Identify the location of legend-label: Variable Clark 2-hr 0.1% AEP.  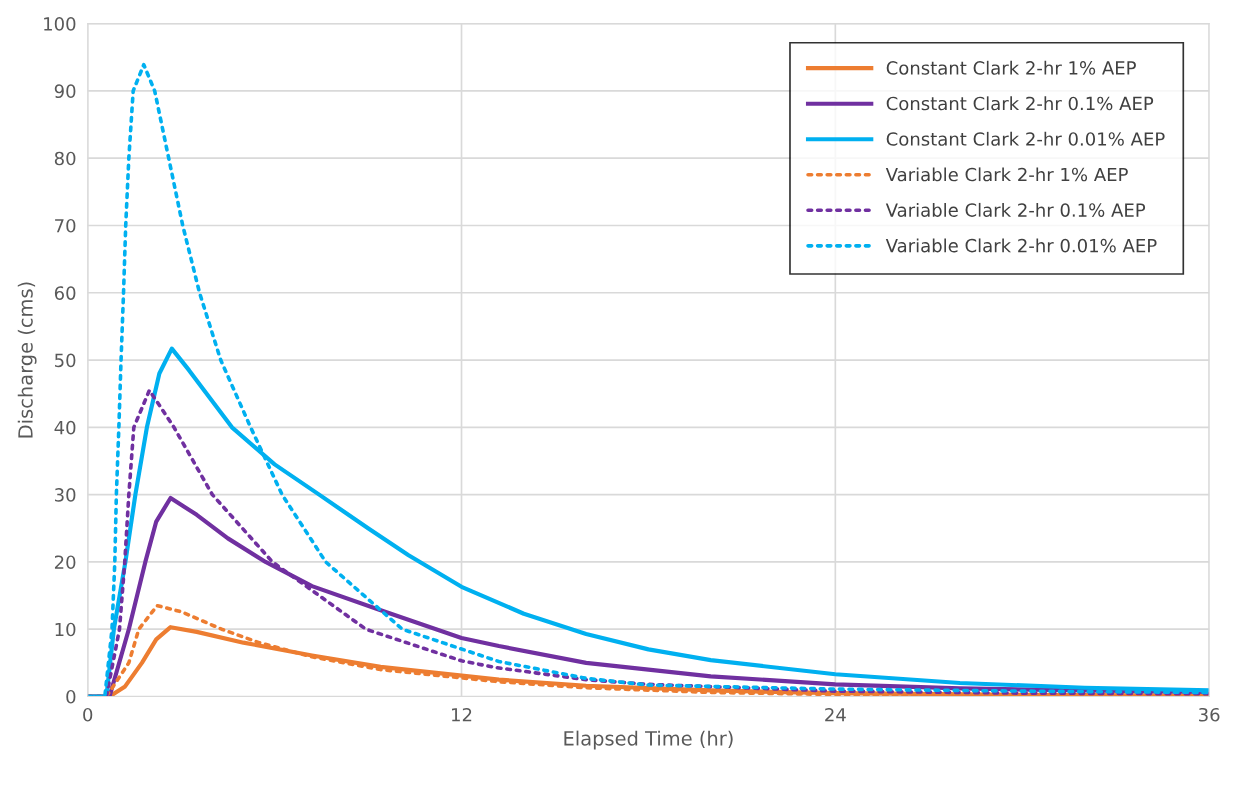
(1015, 209).